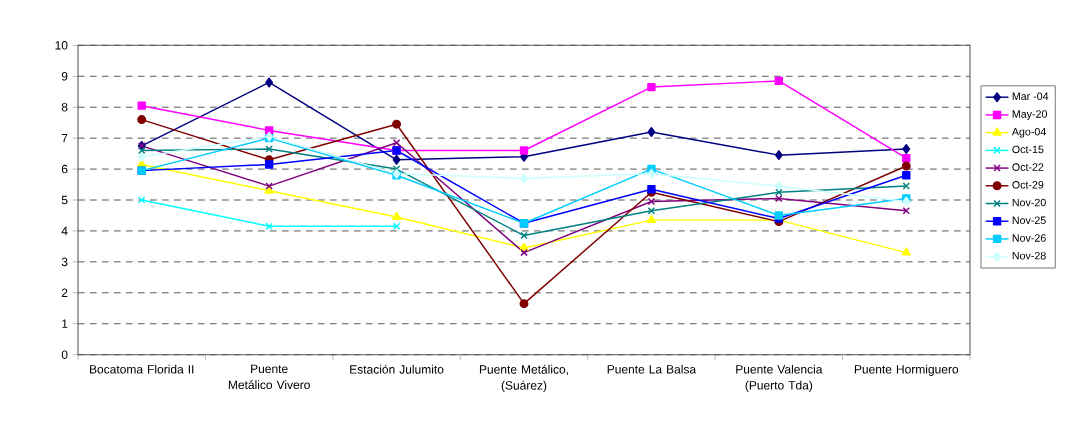 The image size is (1075, 430). Describe the element at coordinates (1029, 220) in the screenshot. I see `legend-label: Nov-25` at that location.